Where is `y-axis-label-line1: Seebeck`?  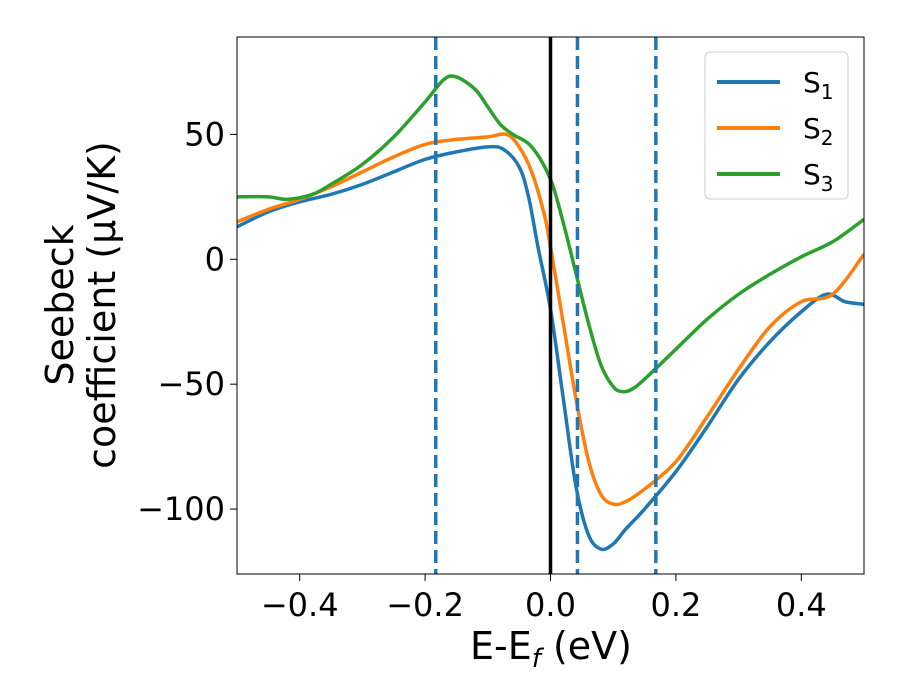 y-axis-label-line1: Seebeck is located at coordinates (60, 304).